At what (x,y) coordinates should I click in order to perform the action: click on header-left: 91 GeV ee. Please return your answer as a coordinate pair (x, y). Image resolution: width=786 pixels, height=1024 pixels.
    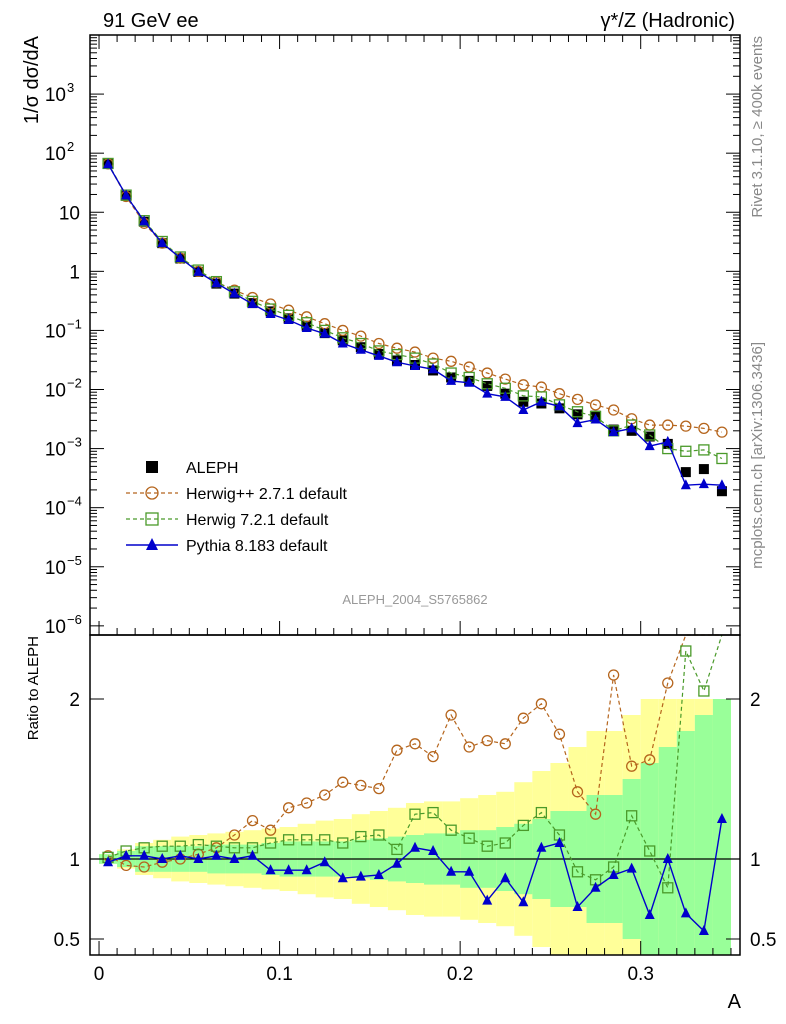
    Looking at the image, I should click on (151, 21).